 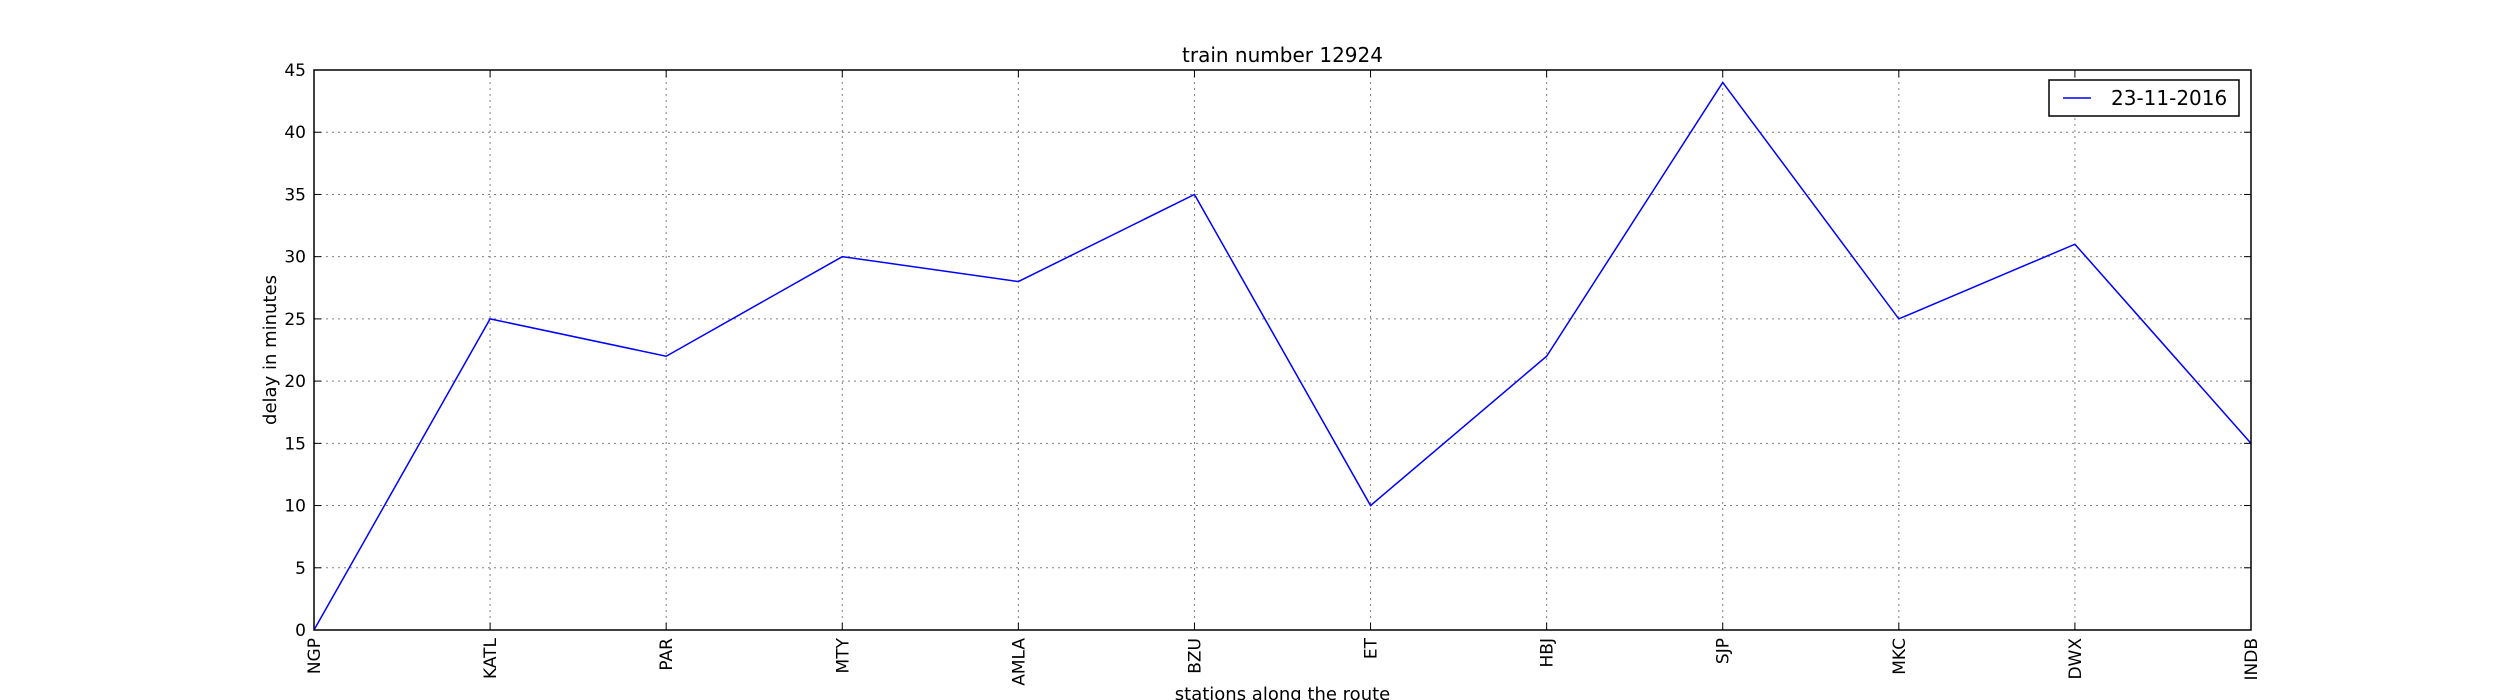 What do you see at coordinates (2252, 659) in the screenshot?
I see `x-tick-label: INDB` at bounding box center [2252, 659].